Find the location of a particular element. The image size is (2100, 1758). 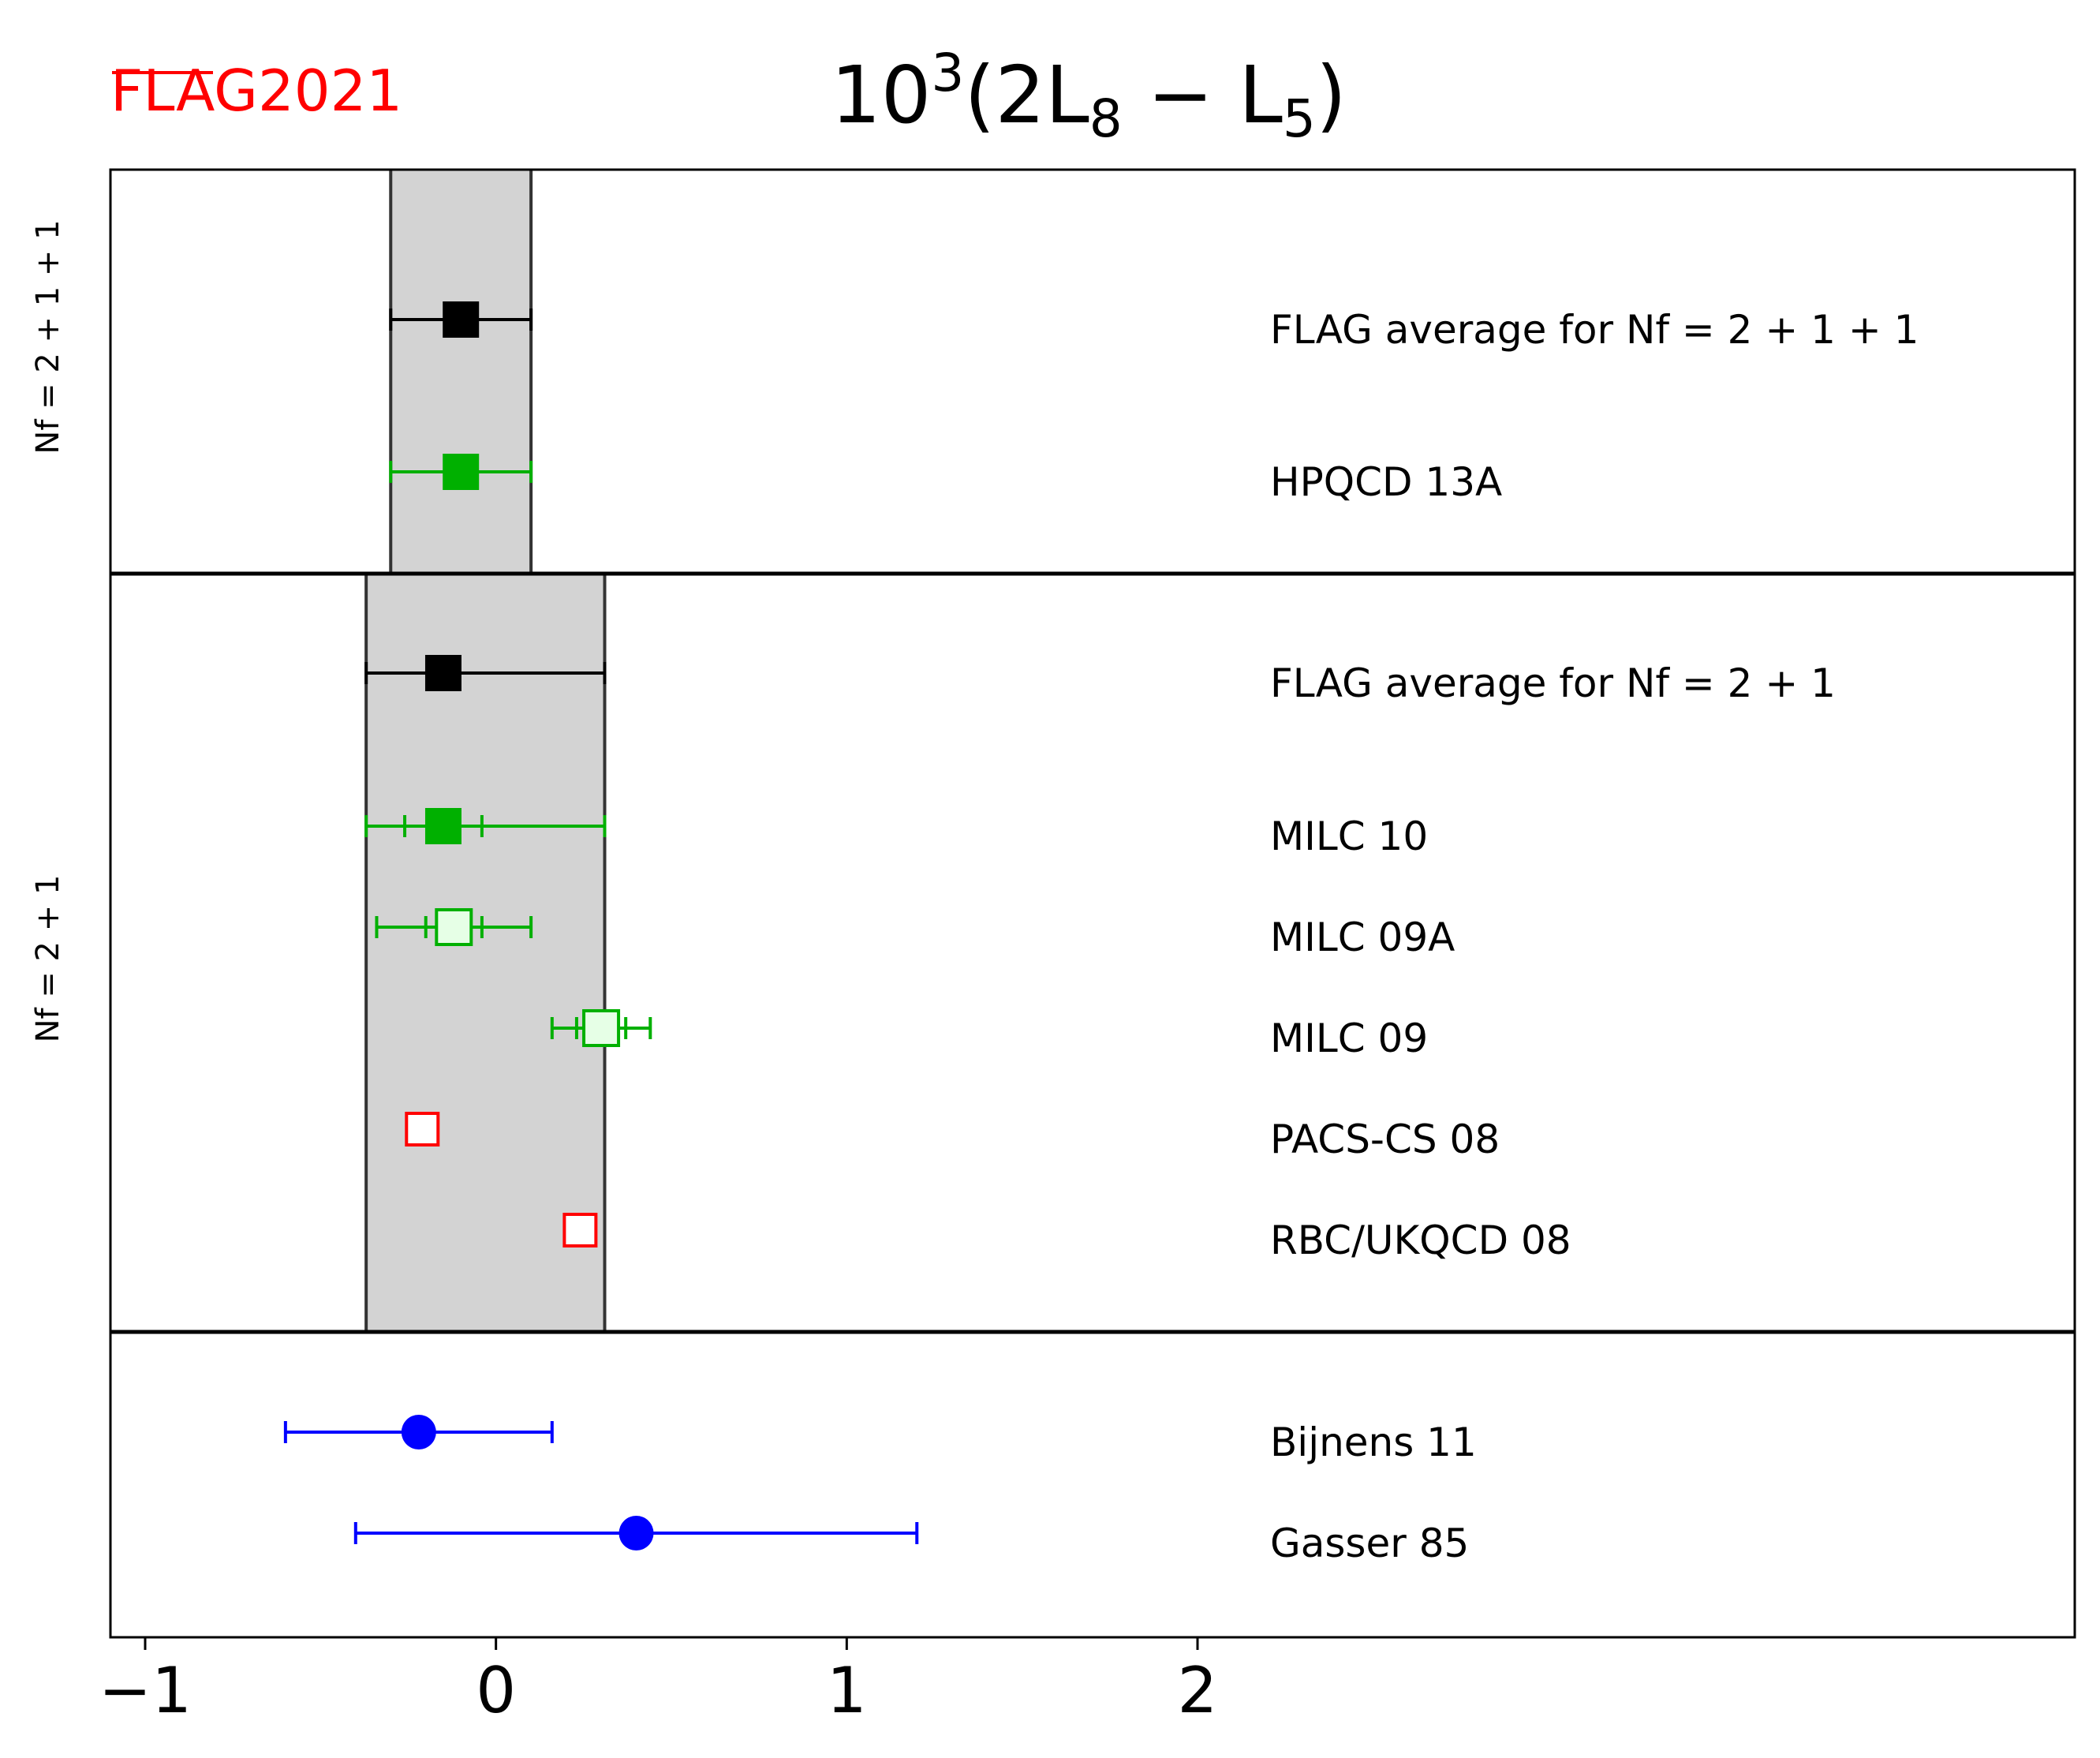

flag-band-nf21 is located at coordinates (485, 953).